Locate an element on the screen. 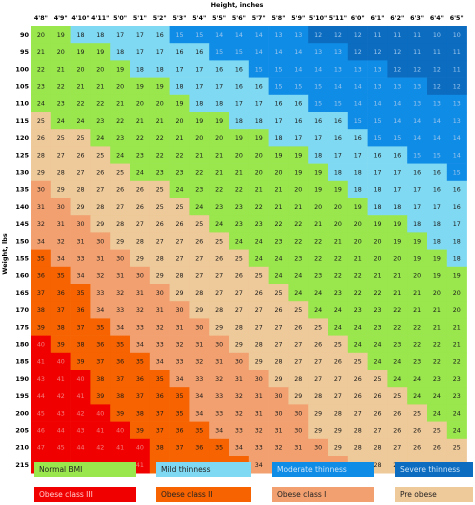 The image size is (475, 505). y-tick-label: 195 is located at coordinates (22, 396).